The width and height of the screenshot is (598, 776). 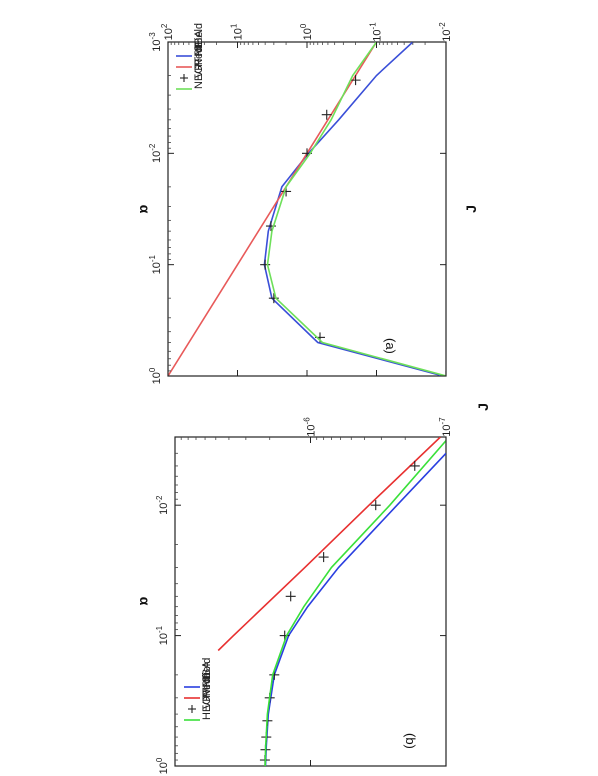 I want to click on panel-a-y-tick-label: 10-1, so click(x=376, y=32).